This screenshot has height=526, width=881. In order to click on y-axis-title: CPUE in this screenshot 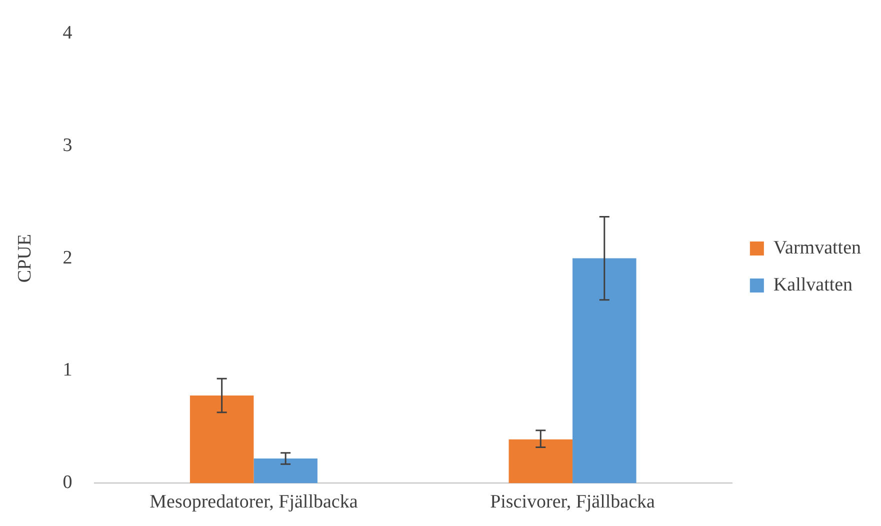, I will do `click(25, 258)`.